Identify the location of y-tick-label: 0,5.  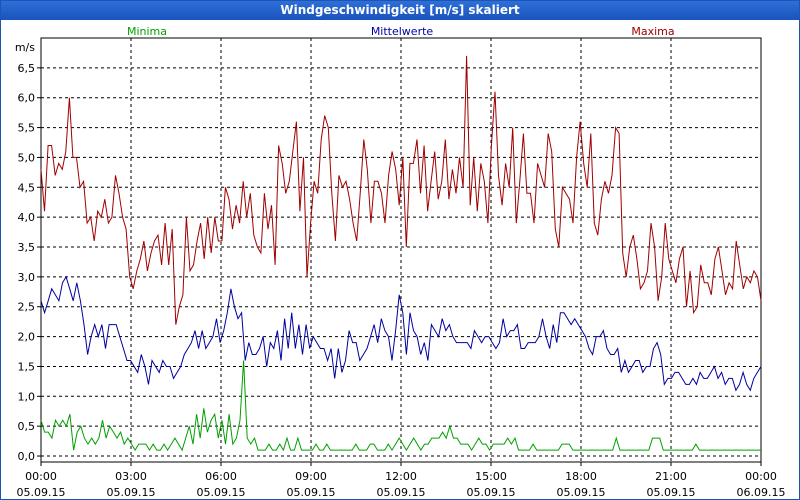
(27, 426).